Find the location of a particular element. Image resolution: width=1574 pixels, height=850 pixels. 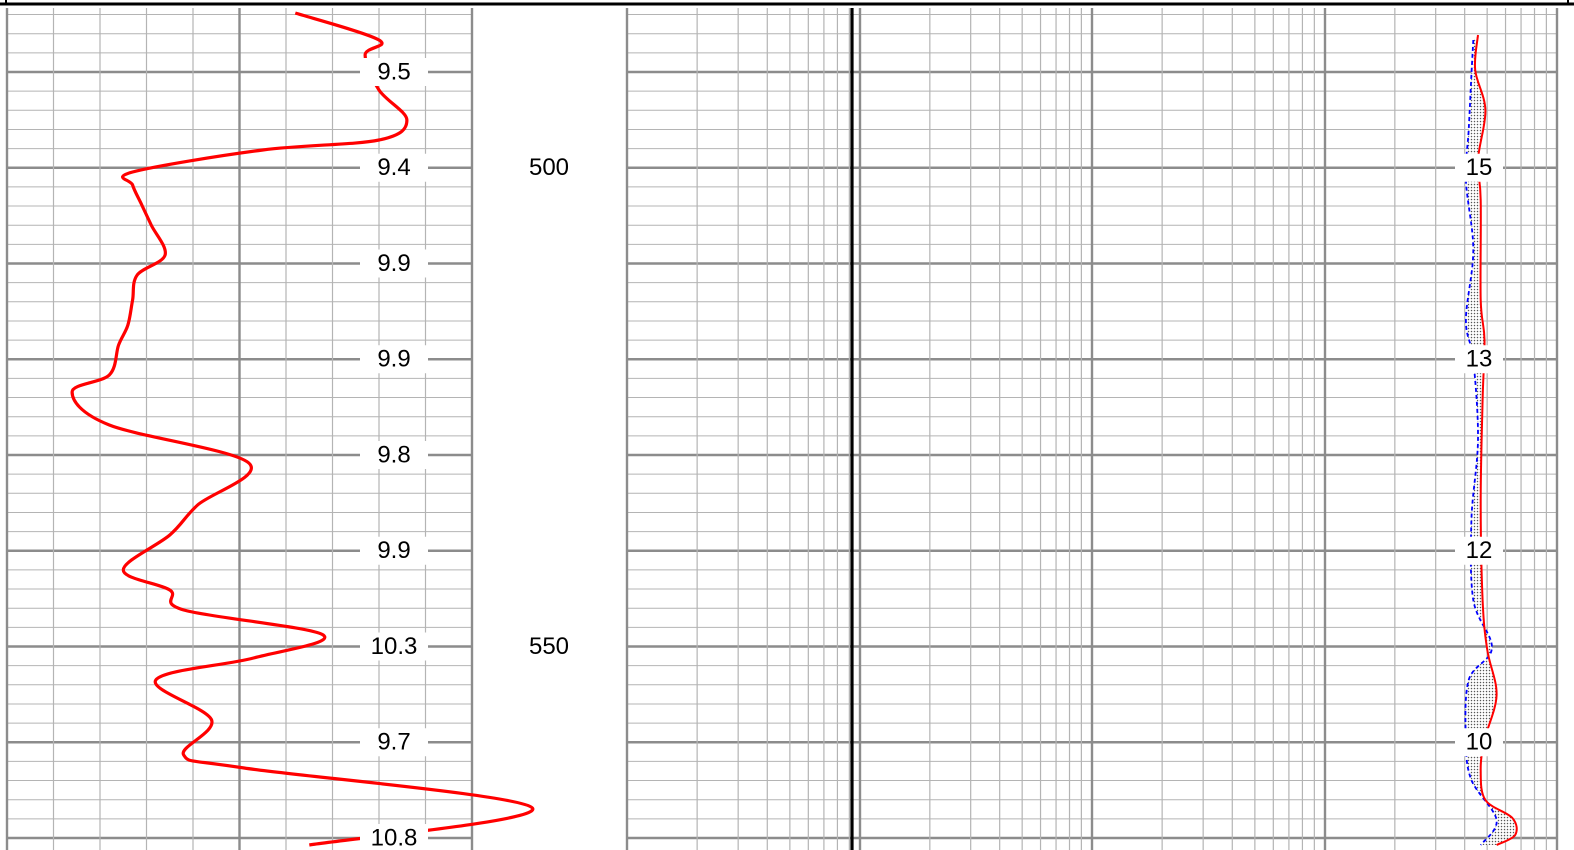

scale-label: 10.3 is located at coordinates (394, 646).